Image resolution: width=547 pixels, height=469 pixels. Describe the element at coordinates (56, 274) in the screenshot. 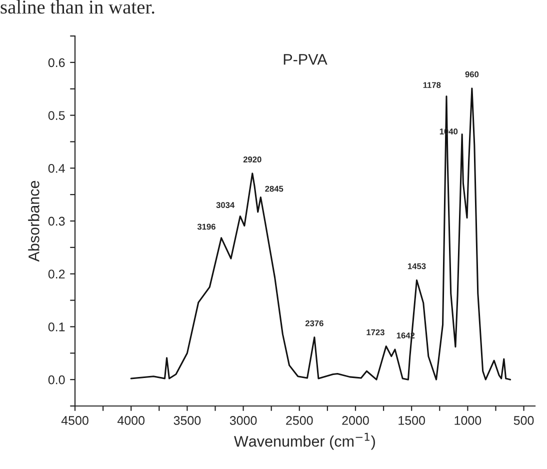

I see `y-tick-label: 0.2` at that location.